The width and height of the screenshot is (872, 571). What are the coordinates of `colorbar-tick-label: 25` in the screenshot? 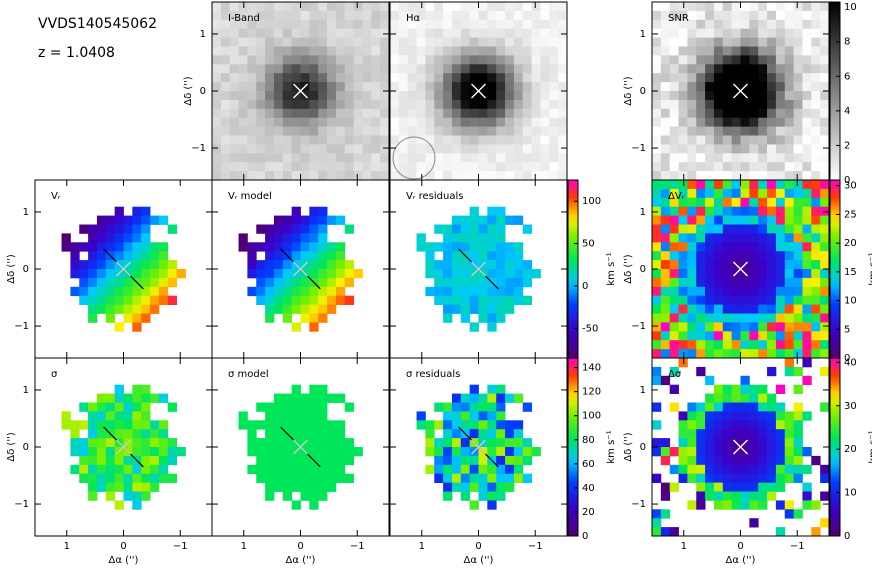 It's located at (850, 214).